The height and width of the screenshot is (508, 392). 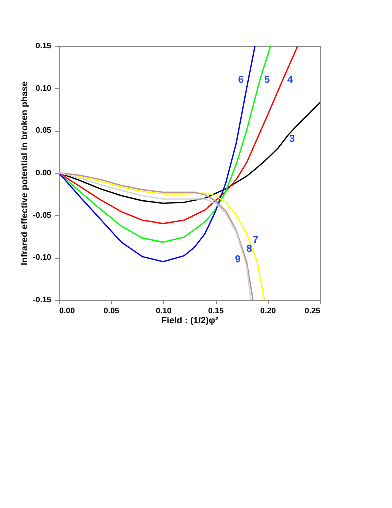 I want to click on annotation: 7, so click(x=256, y=240).